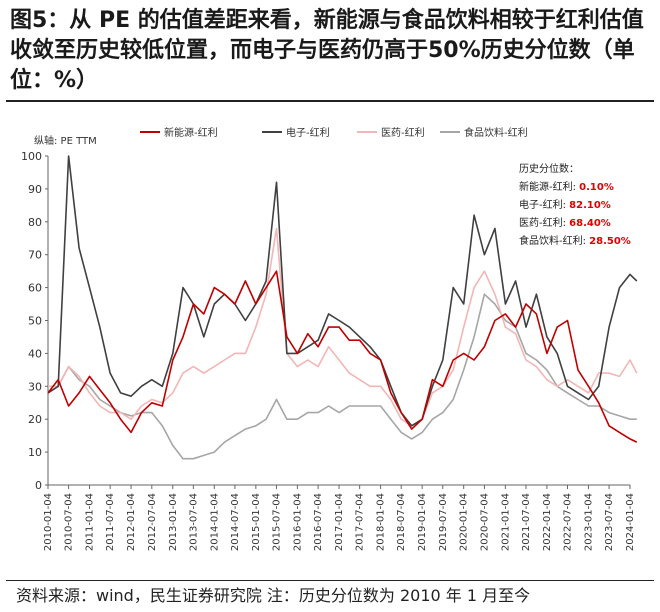 Image resolution: width=660 pixels, height=612 pixels. I want to click on x-tick-label: 2012-07-04, so click(152, 522).